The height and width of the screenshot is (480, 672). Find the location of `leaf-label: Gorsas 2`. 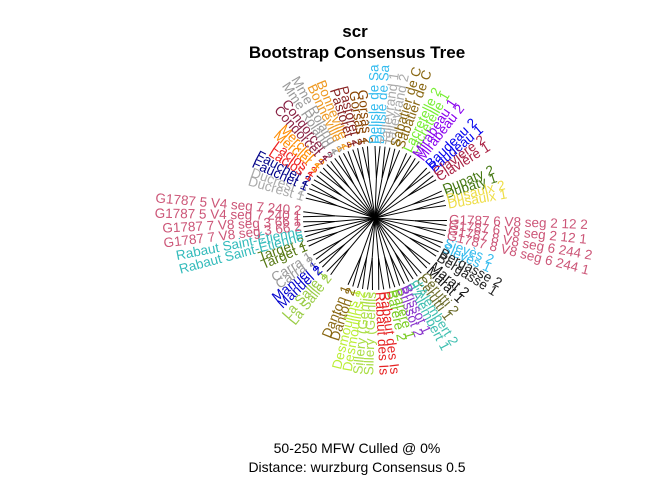

leaf-label: Gorsas 2 is located at coordinates (365, 117).